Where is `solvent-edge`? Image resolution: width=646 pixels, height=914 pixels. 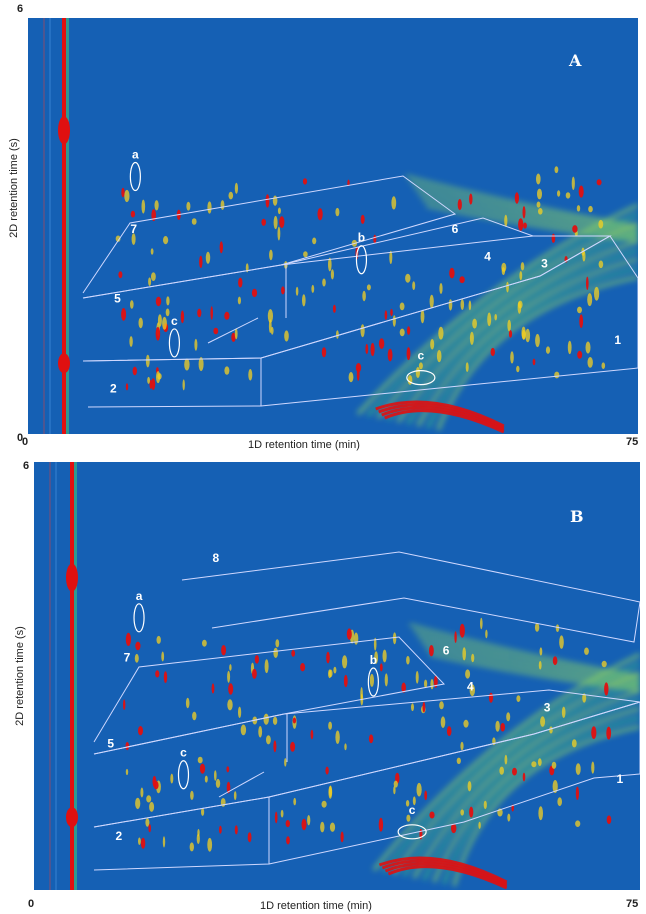 solvent-edge is located at coordinates (75, 676).